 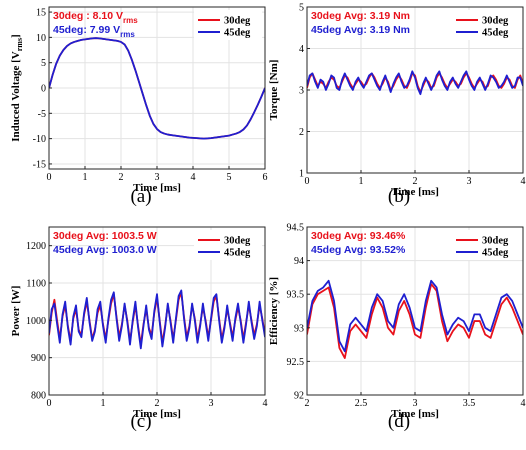 I want to click on y-axis-label-main: Torque [Nm], so click(x=274, y=90).